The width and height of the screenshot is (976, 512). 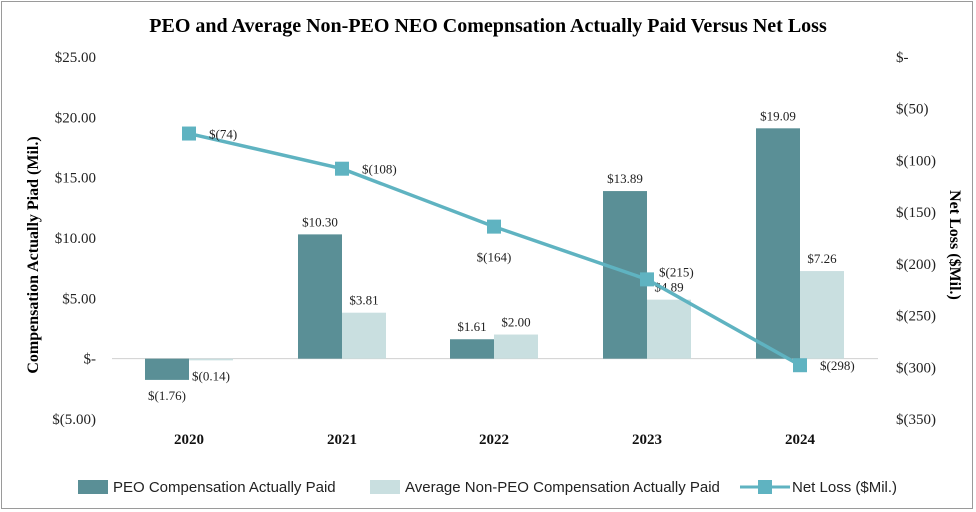 I want to click on right-tick-label: $(150), so click(x=916, y=213).